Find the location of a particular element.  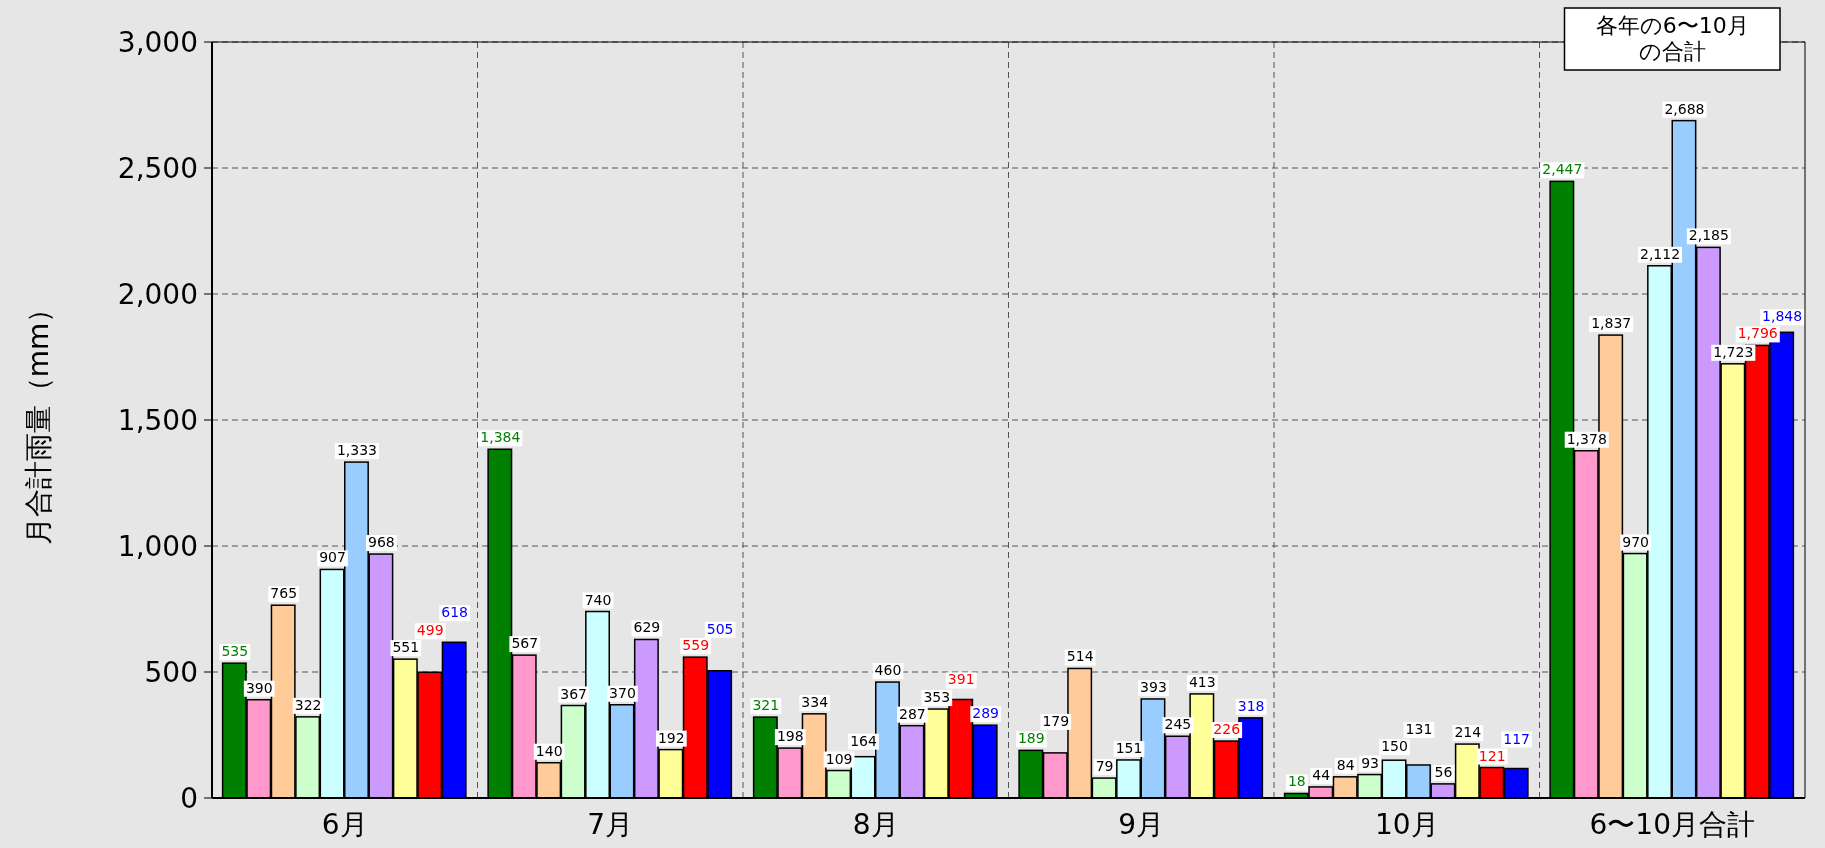

y-tick-label: 1,500 is located at coordinates (157, 420).